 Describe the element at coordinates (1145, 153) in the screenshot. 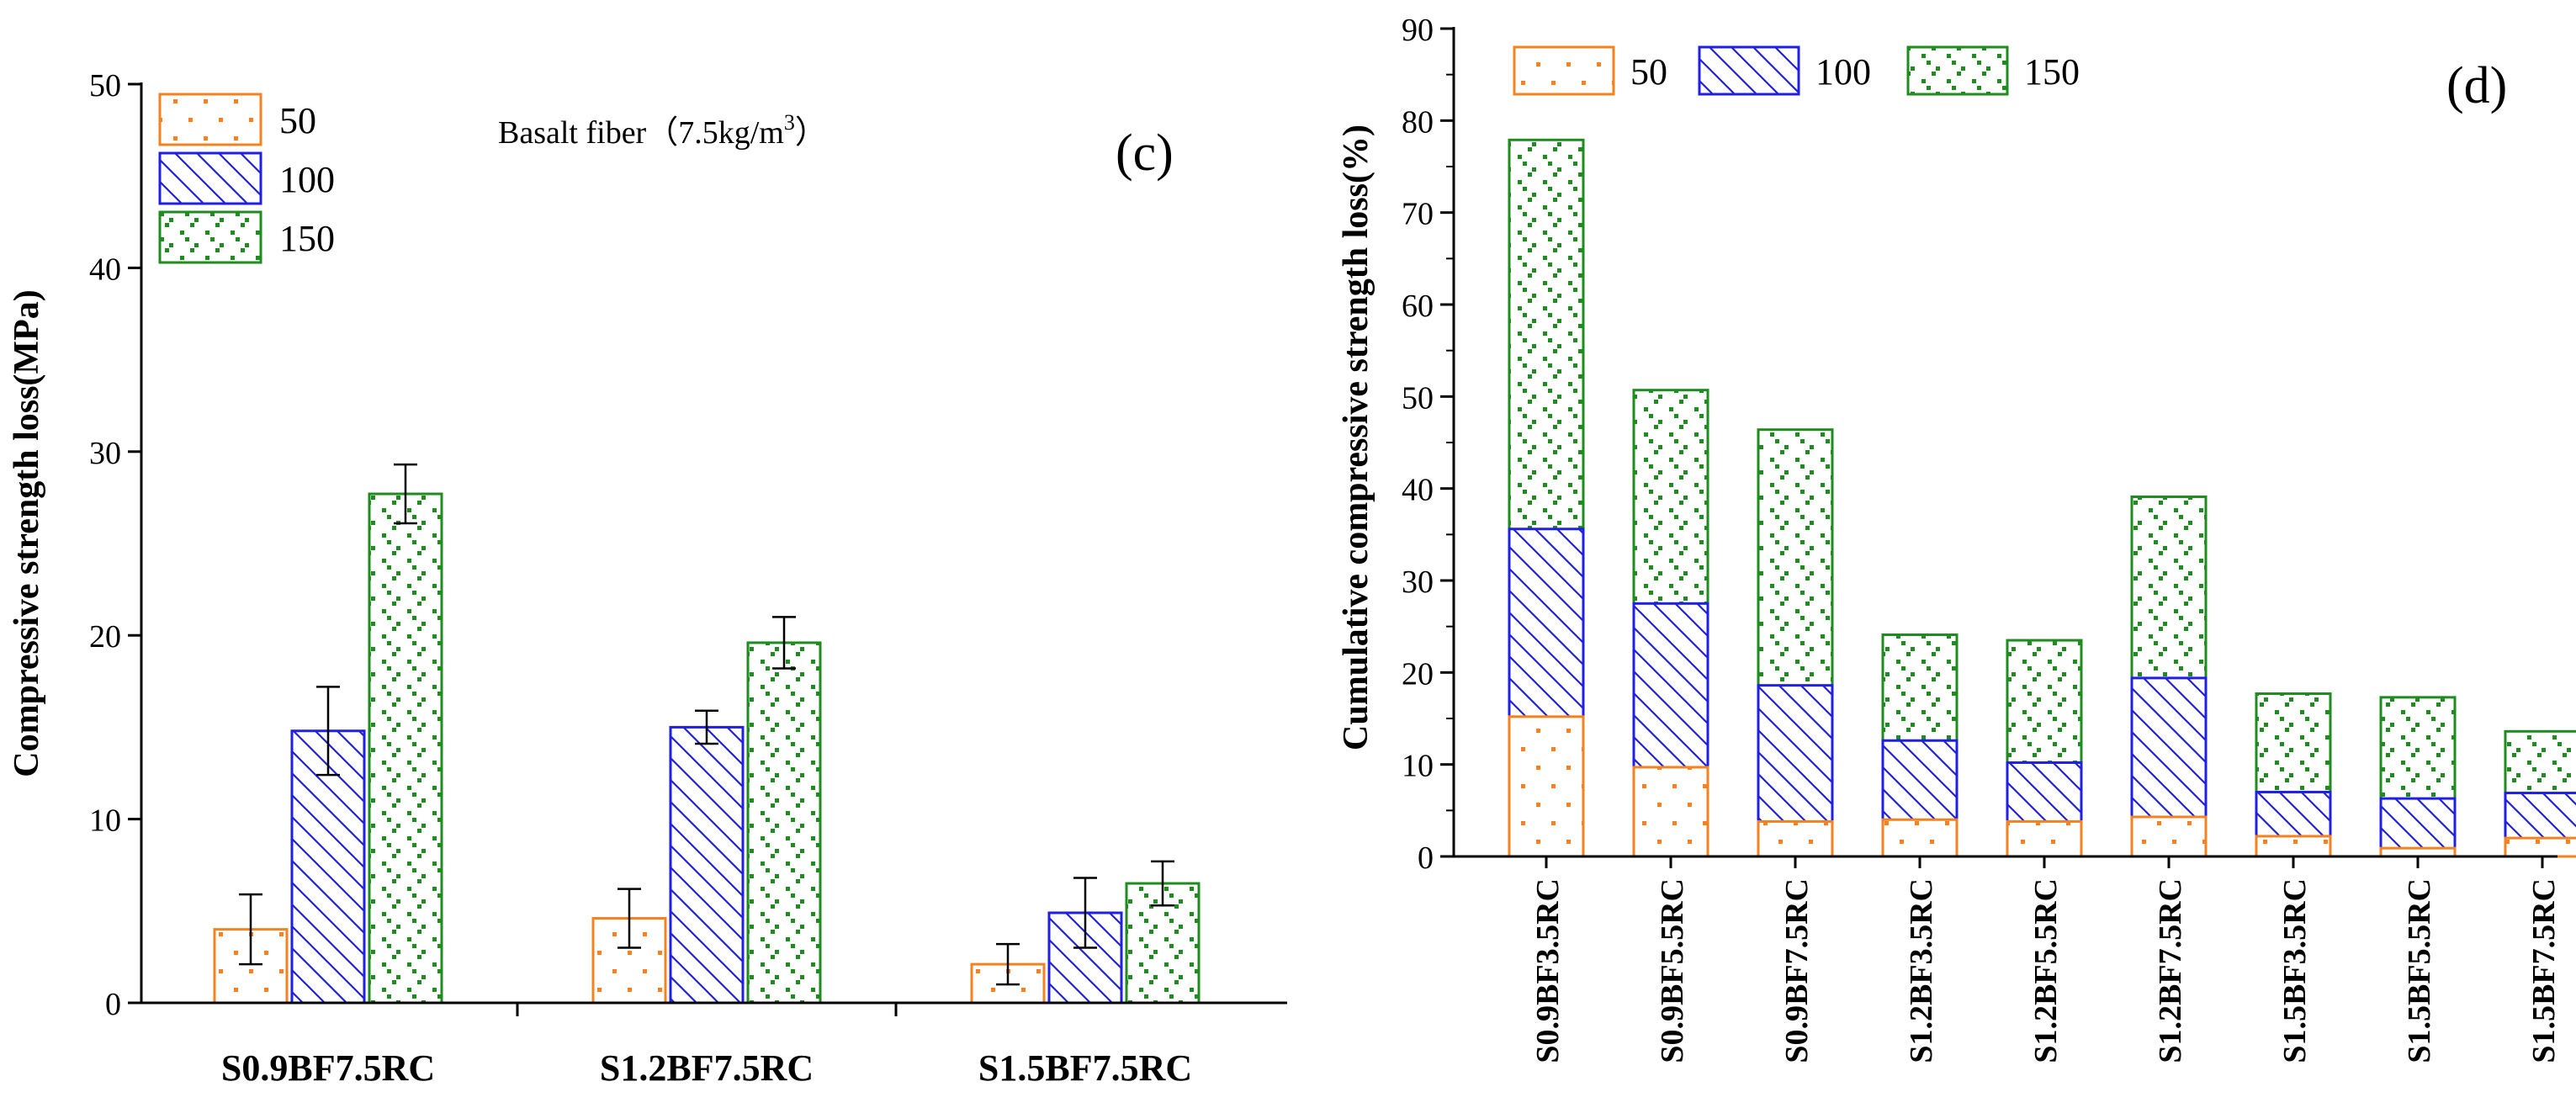

I see `panel-c-label: (c)` at that location.